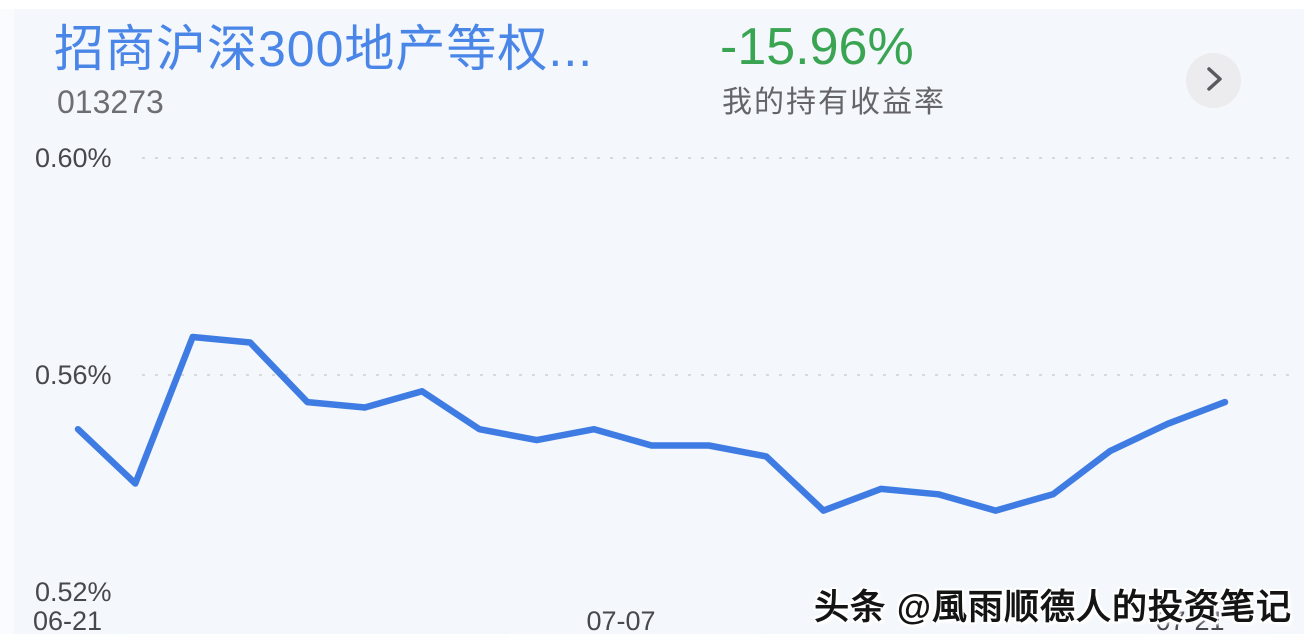 Image resolution: width=1304 pixels, height=640 pixels. I want to click on watermark: 头条 @風雨顺德人的投资笔记, so click(1053, 607).